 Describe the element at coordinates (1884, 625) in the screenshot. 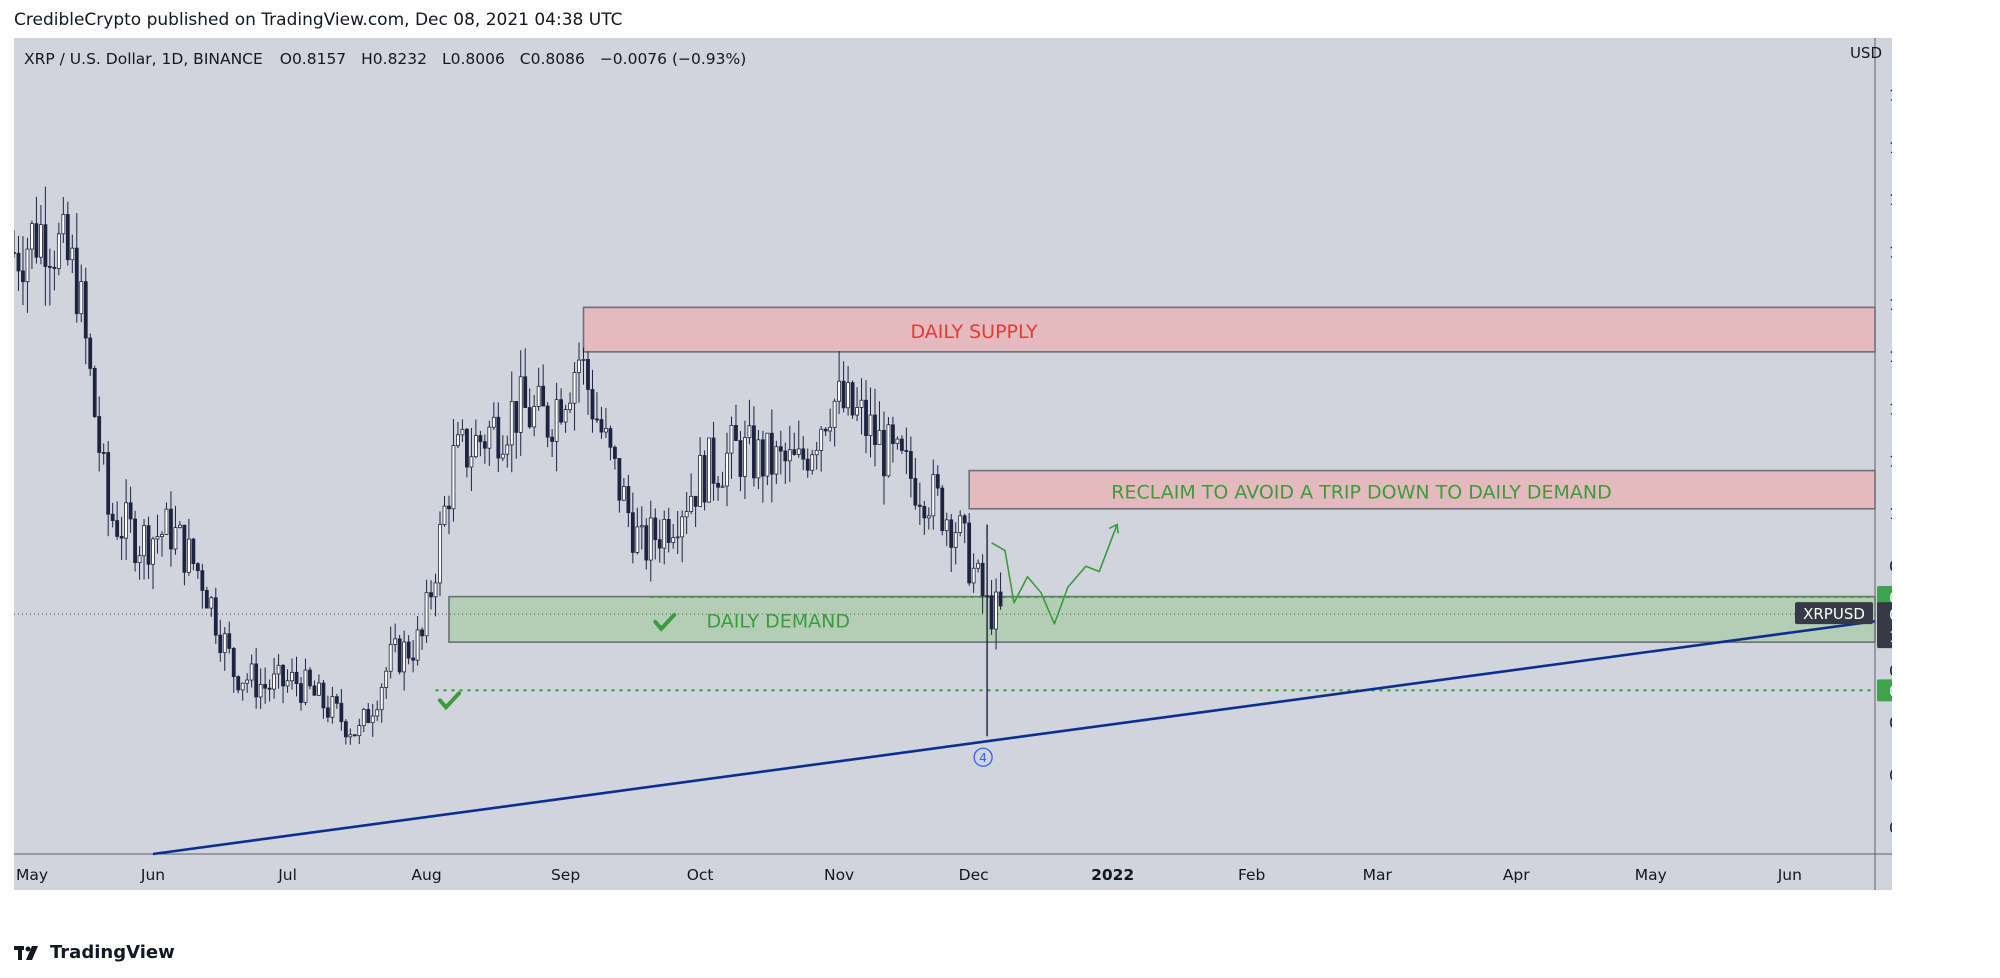

I see `last-price-badge` at that location.